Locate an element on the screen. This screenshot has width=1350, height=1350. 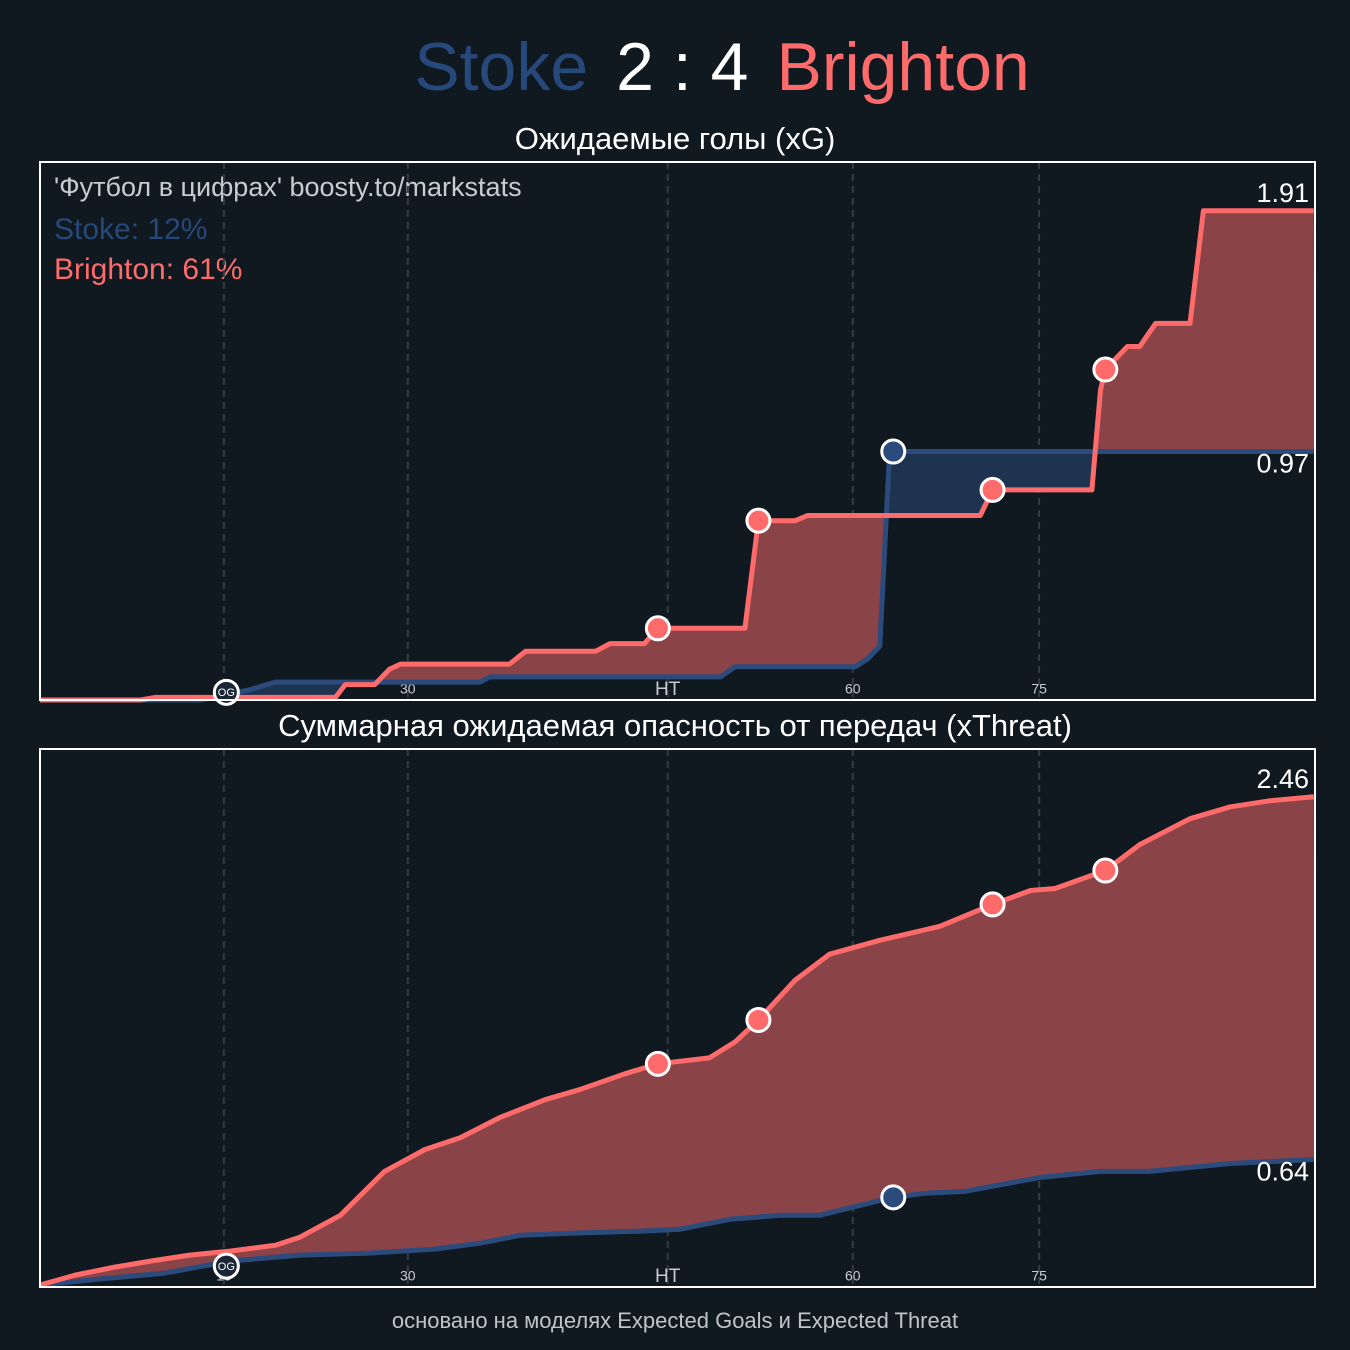
watermark: 'Футбол в цифрах' boosty.to/markstats is located at coordinates (288, 187).